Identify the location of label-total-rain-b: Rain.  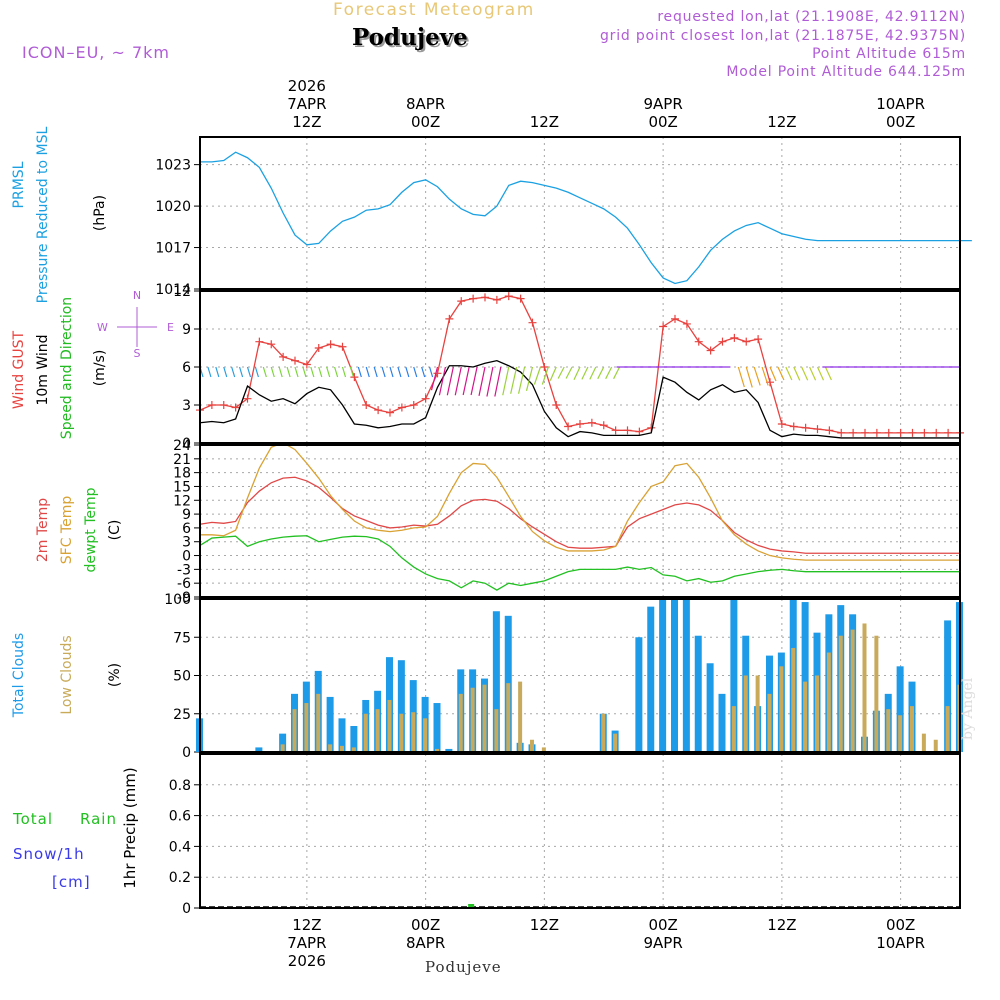
(98, 819).